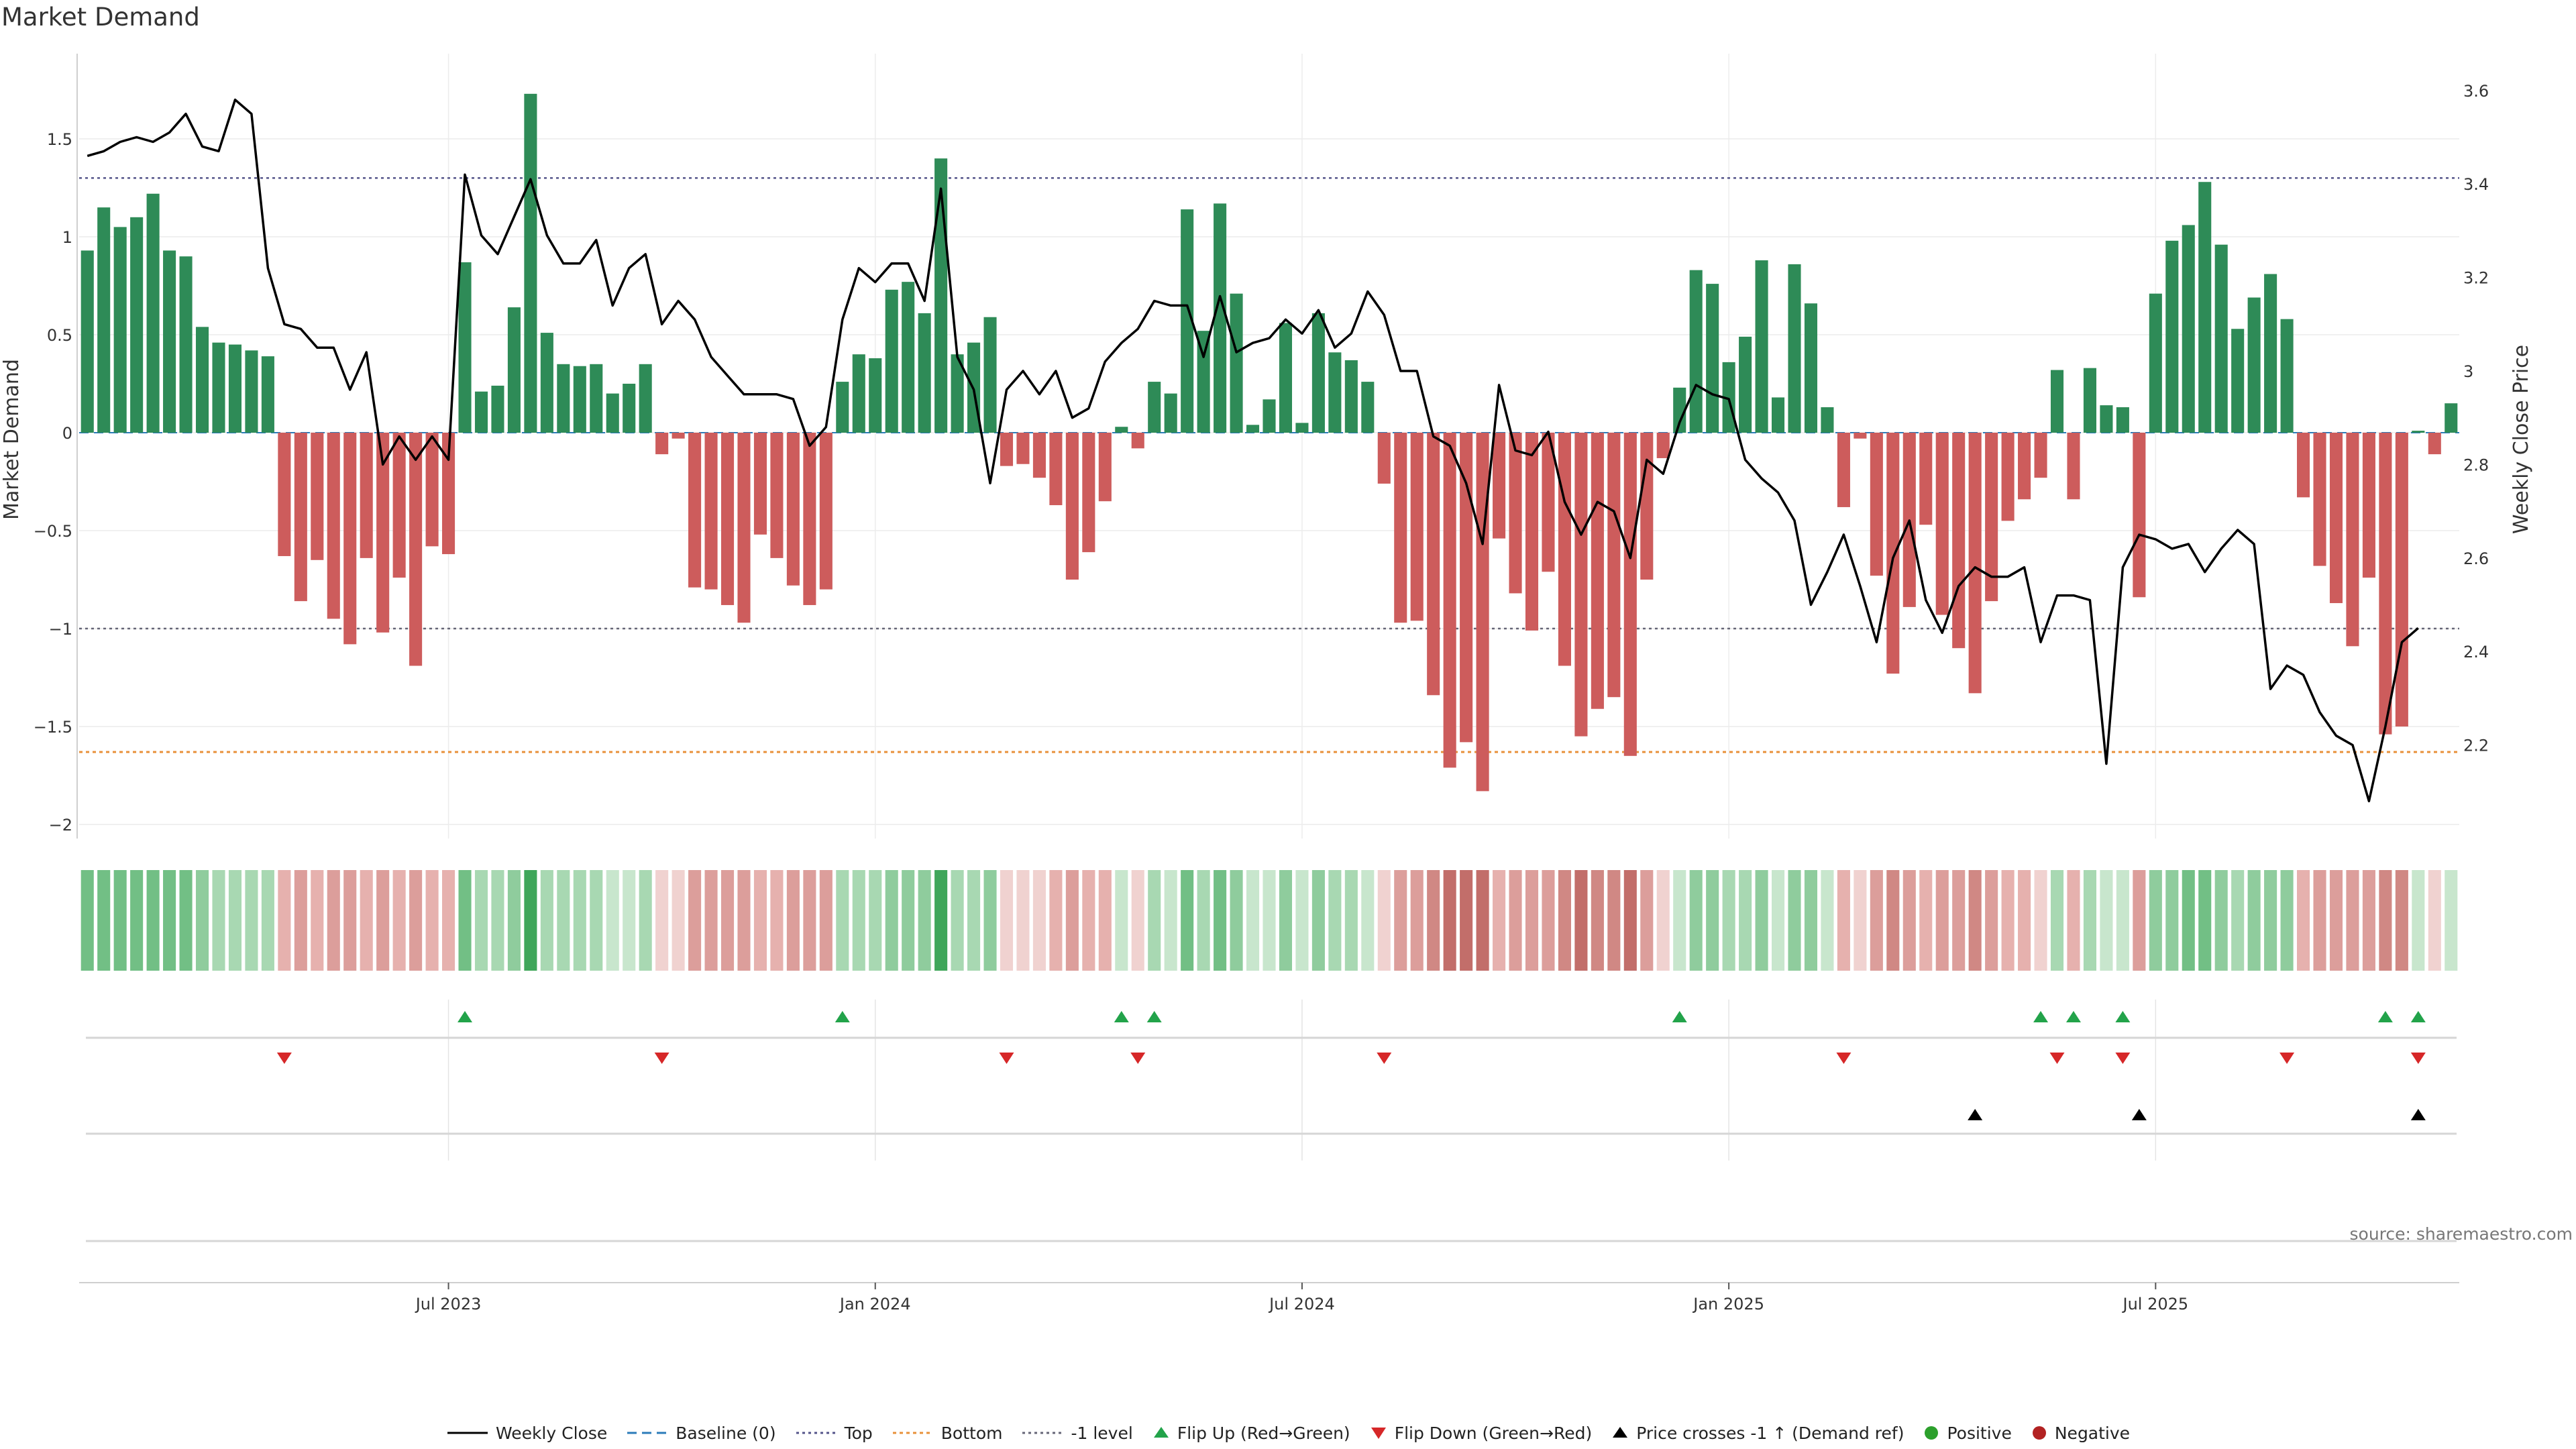 This screenshot has height=1449, width=2576. Describe the element at coordinates (1102, 1433) in the screenshot. I see `legend-label: -1 level` at that location.